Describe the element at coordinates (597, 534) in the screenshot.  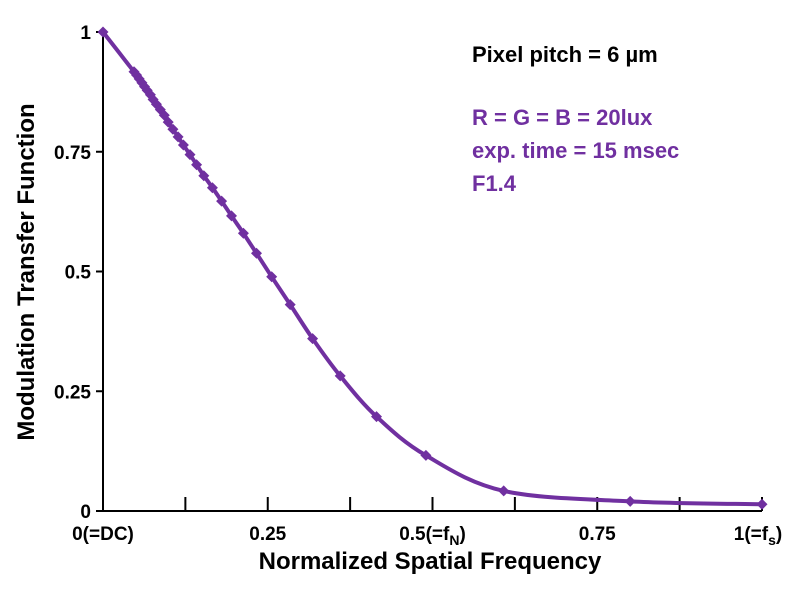
I see `x-tick-label: 0.75` at that location.